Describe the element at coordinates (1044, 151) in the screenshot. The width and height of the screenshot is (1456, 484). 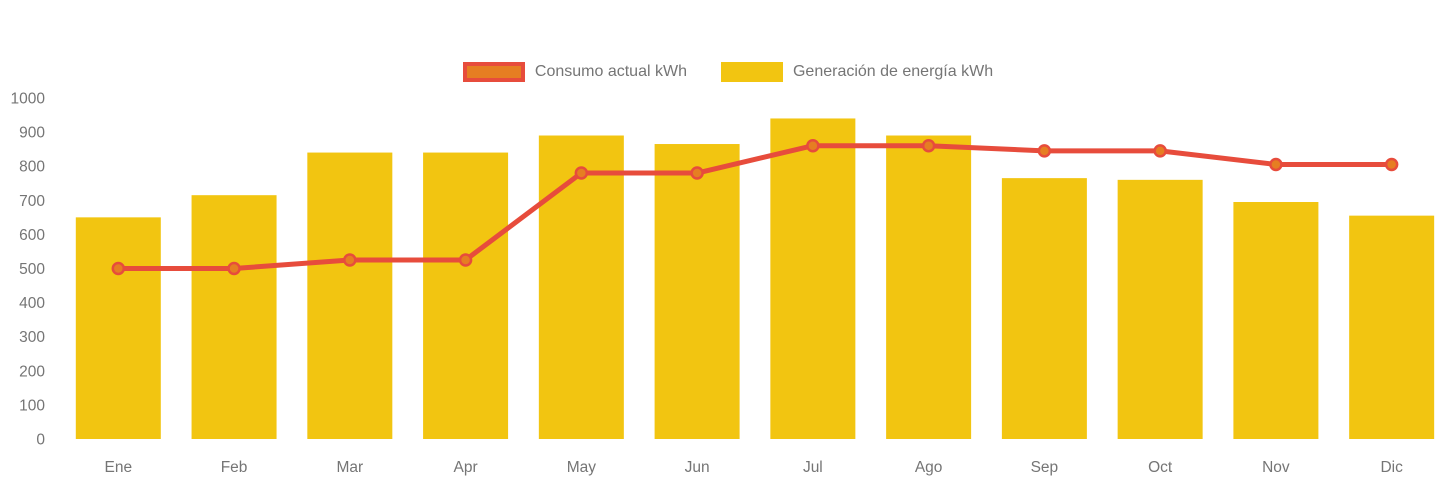
I see `consumo-point-sep` at that location.